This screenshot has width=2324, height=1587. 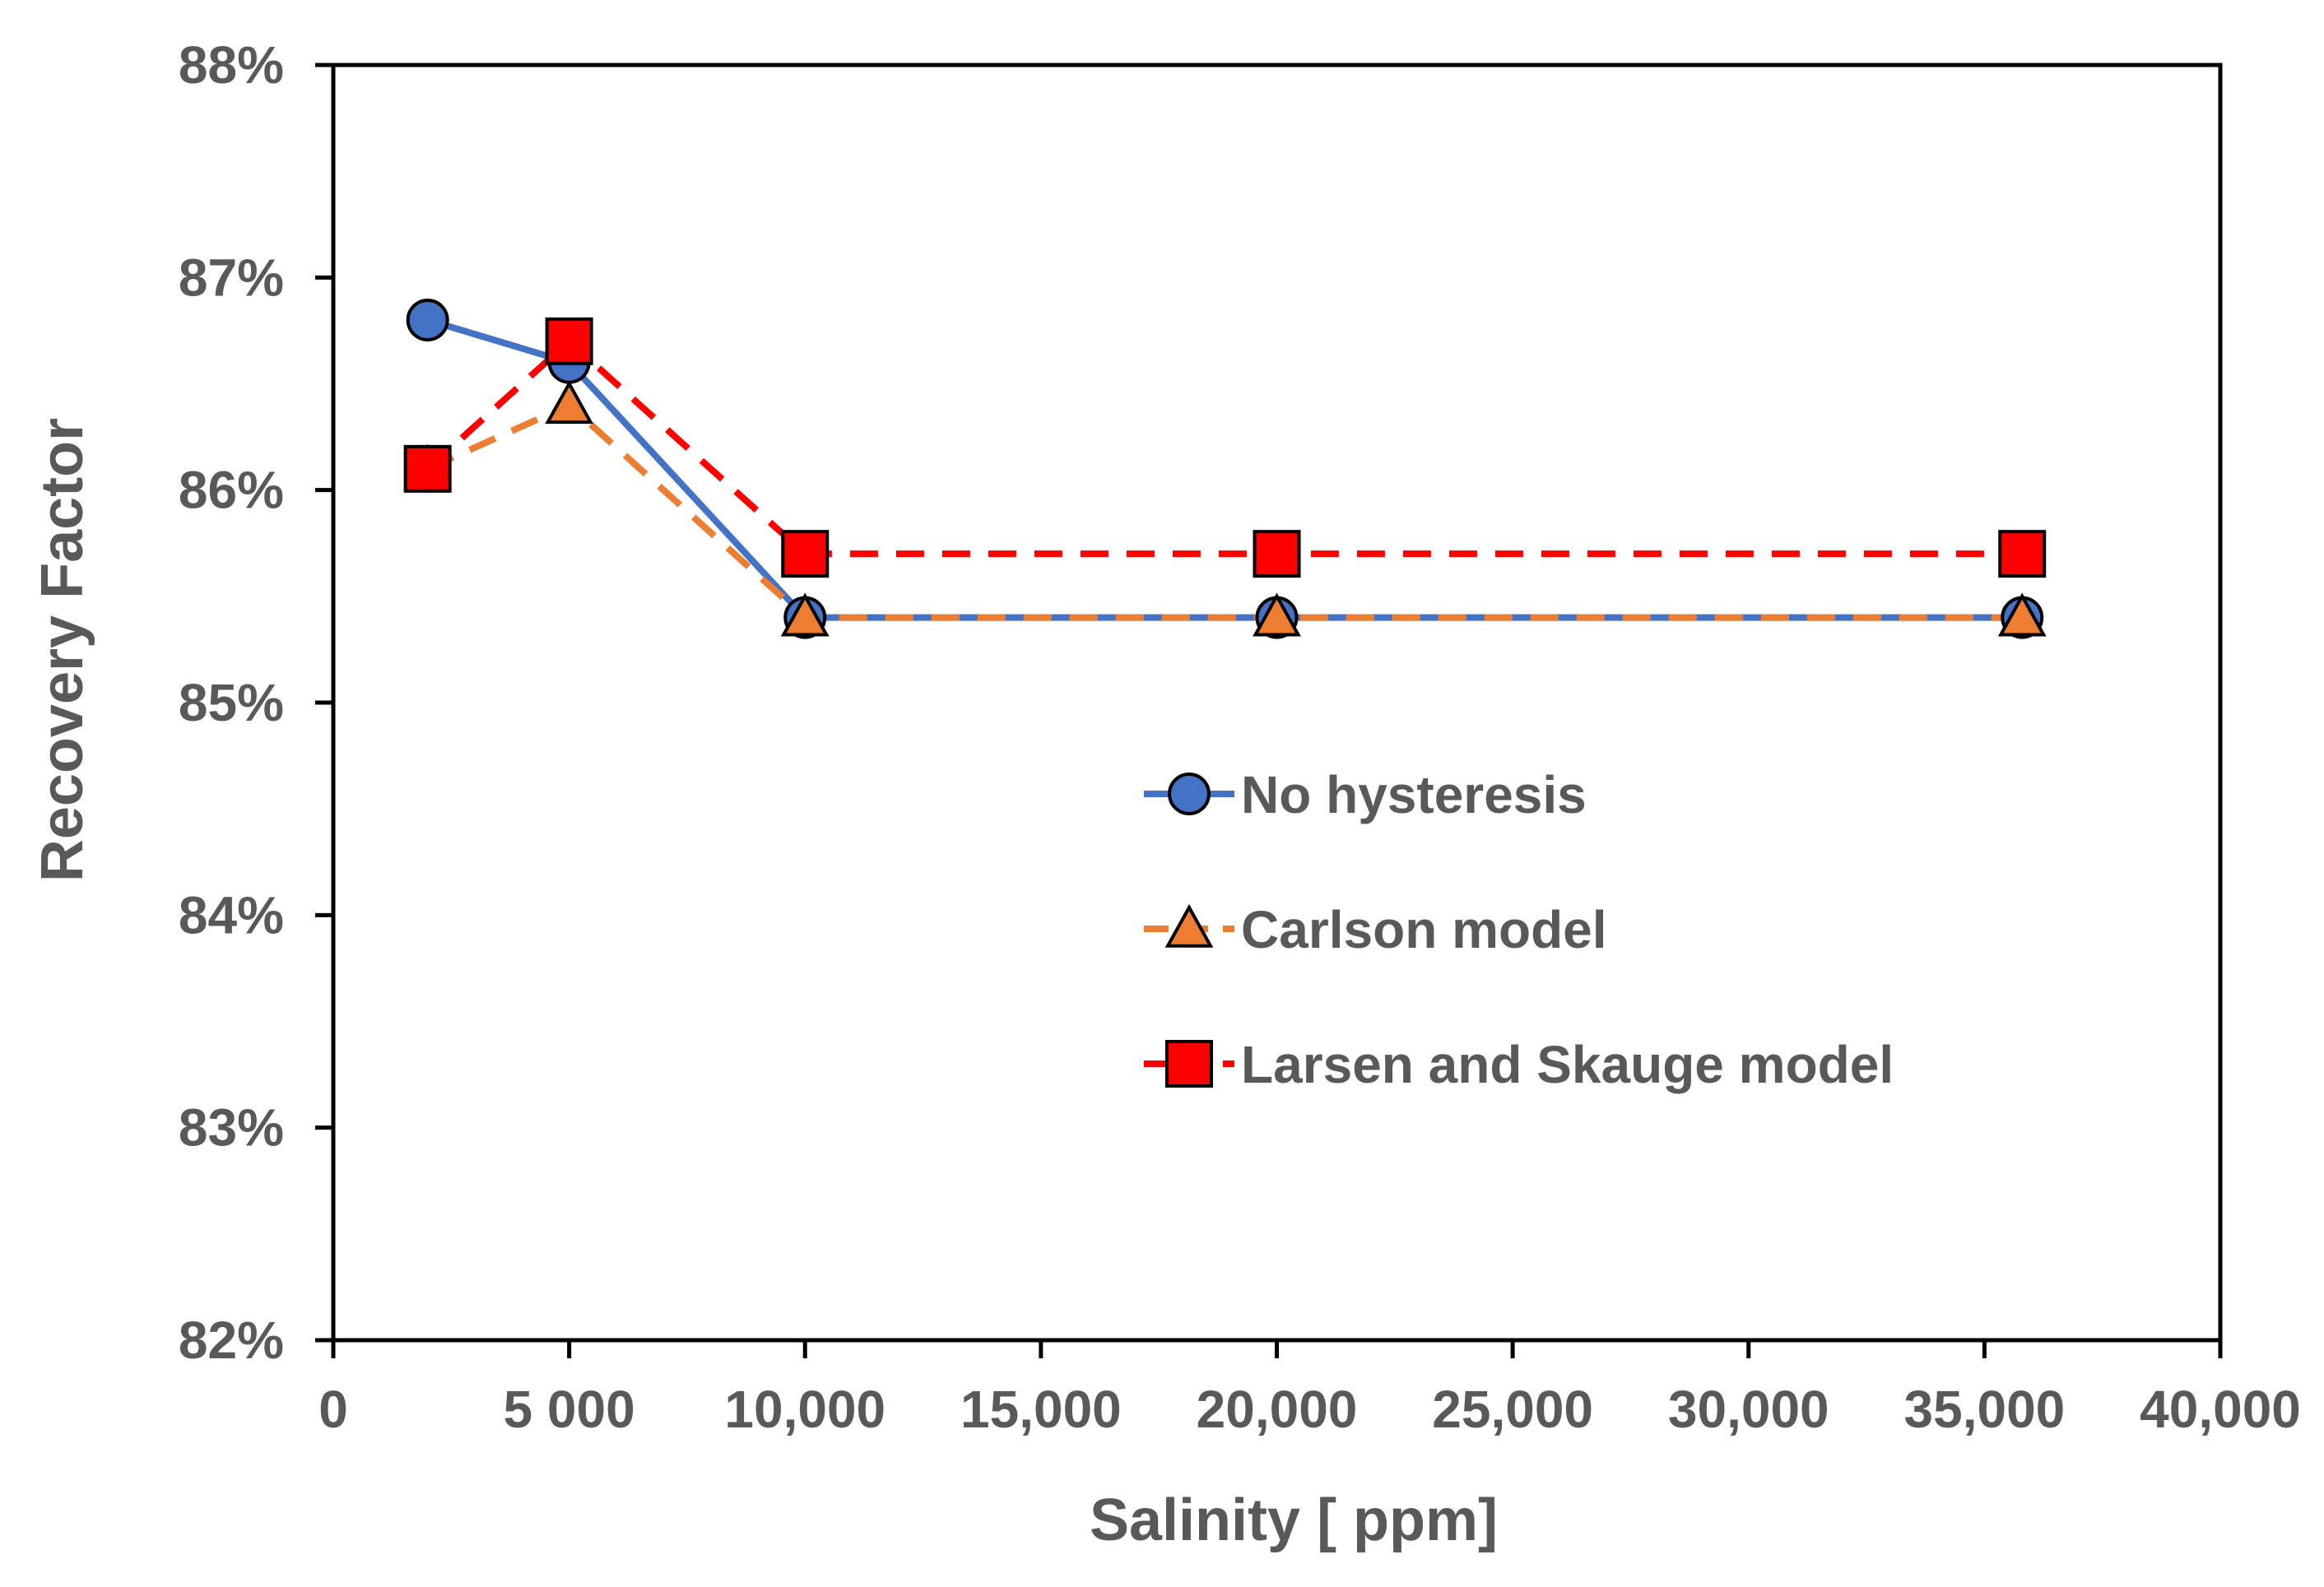 I want to click on y-tick-label: 86%, so click(x=231, y=491).